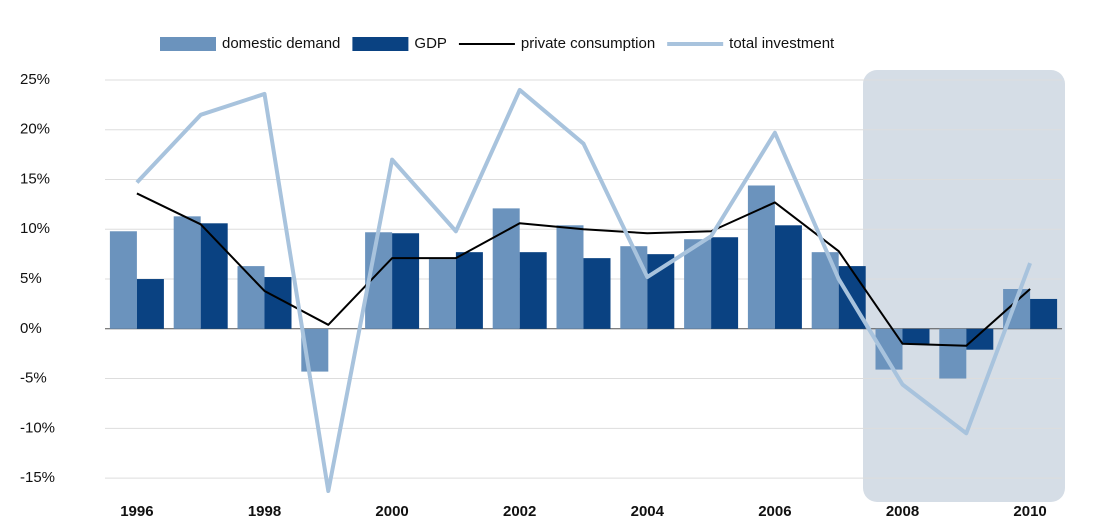 This screenshot has width=1104, height=531. Describe the element at coordinates (33, 378) in the screenshot. I see `y-tick-label: -5%` at that location.